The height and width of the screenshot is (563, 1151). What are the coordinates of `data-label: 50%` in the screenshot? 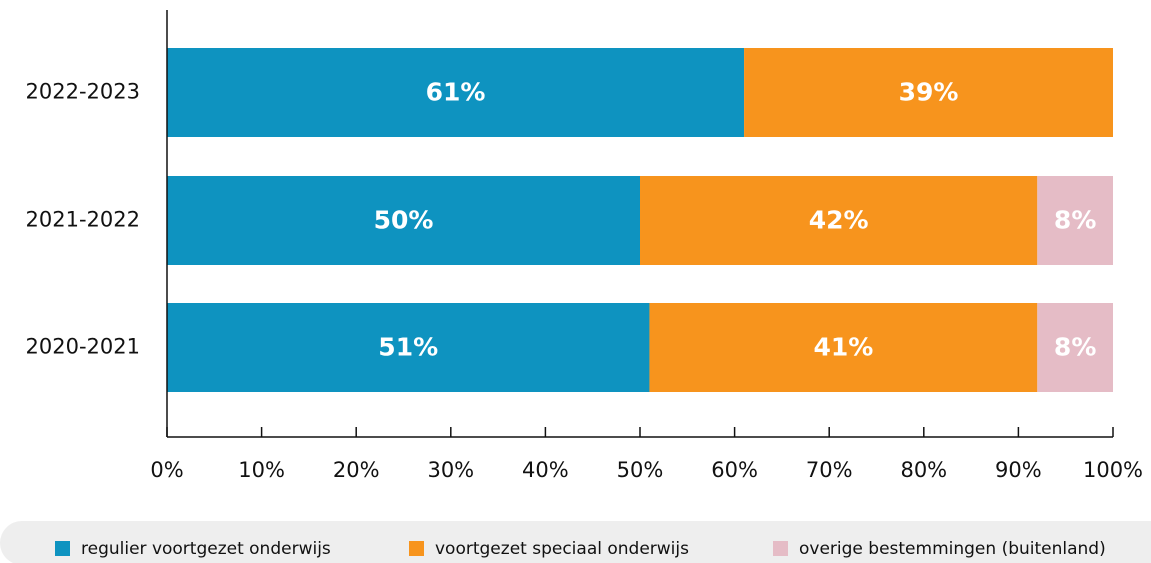 It's located at (404, 220).